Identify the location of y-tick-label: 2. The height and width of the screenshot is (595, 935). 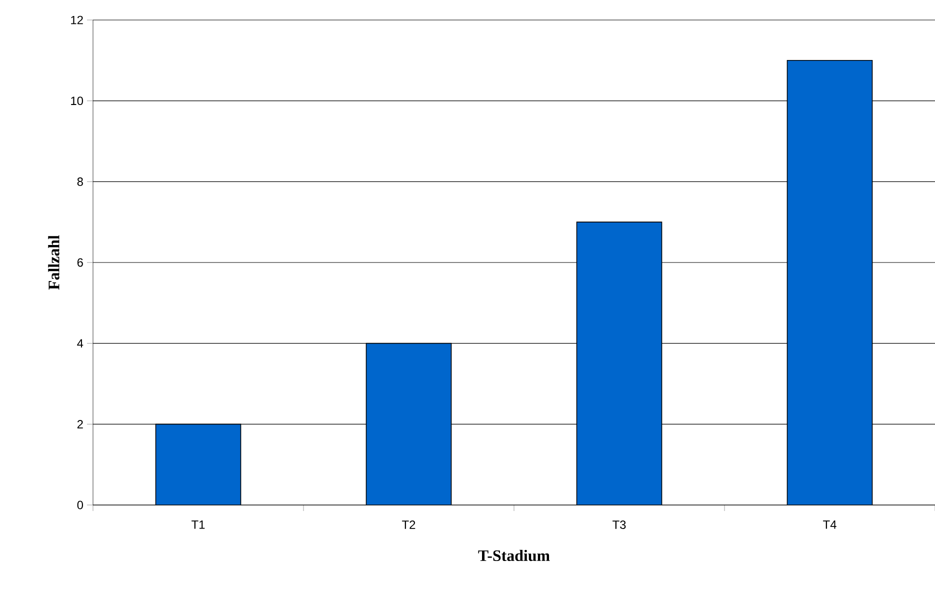
(80, 424).